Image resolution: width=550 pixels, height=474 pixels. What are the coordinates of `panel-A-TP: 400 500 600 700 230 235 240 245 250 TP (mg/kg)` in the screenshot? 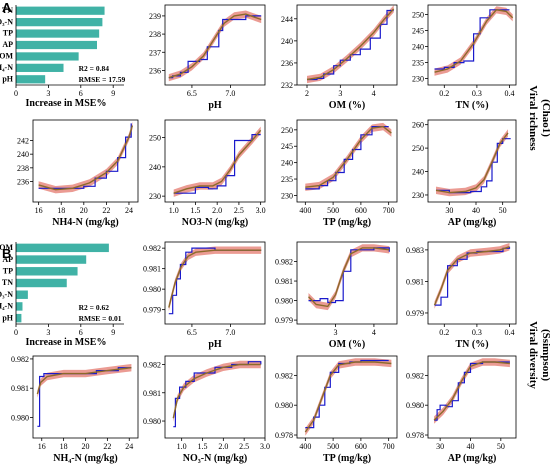 It's located at (339, 173).